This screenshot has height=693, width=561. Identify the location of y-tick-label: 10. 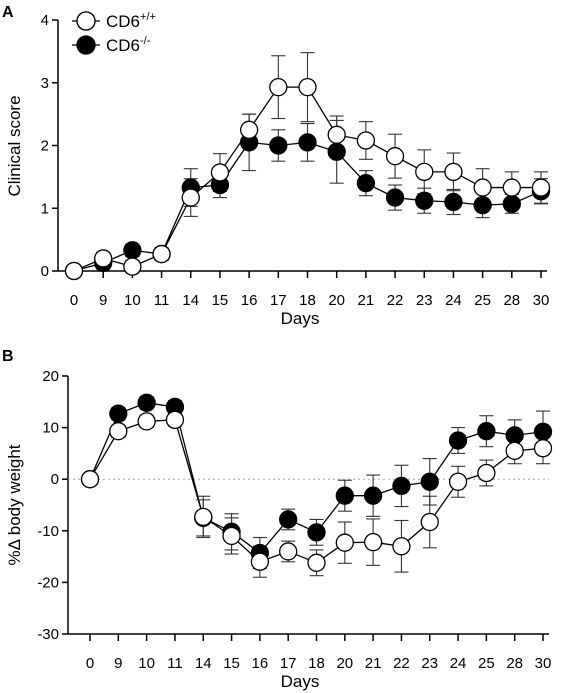
(50, 428).